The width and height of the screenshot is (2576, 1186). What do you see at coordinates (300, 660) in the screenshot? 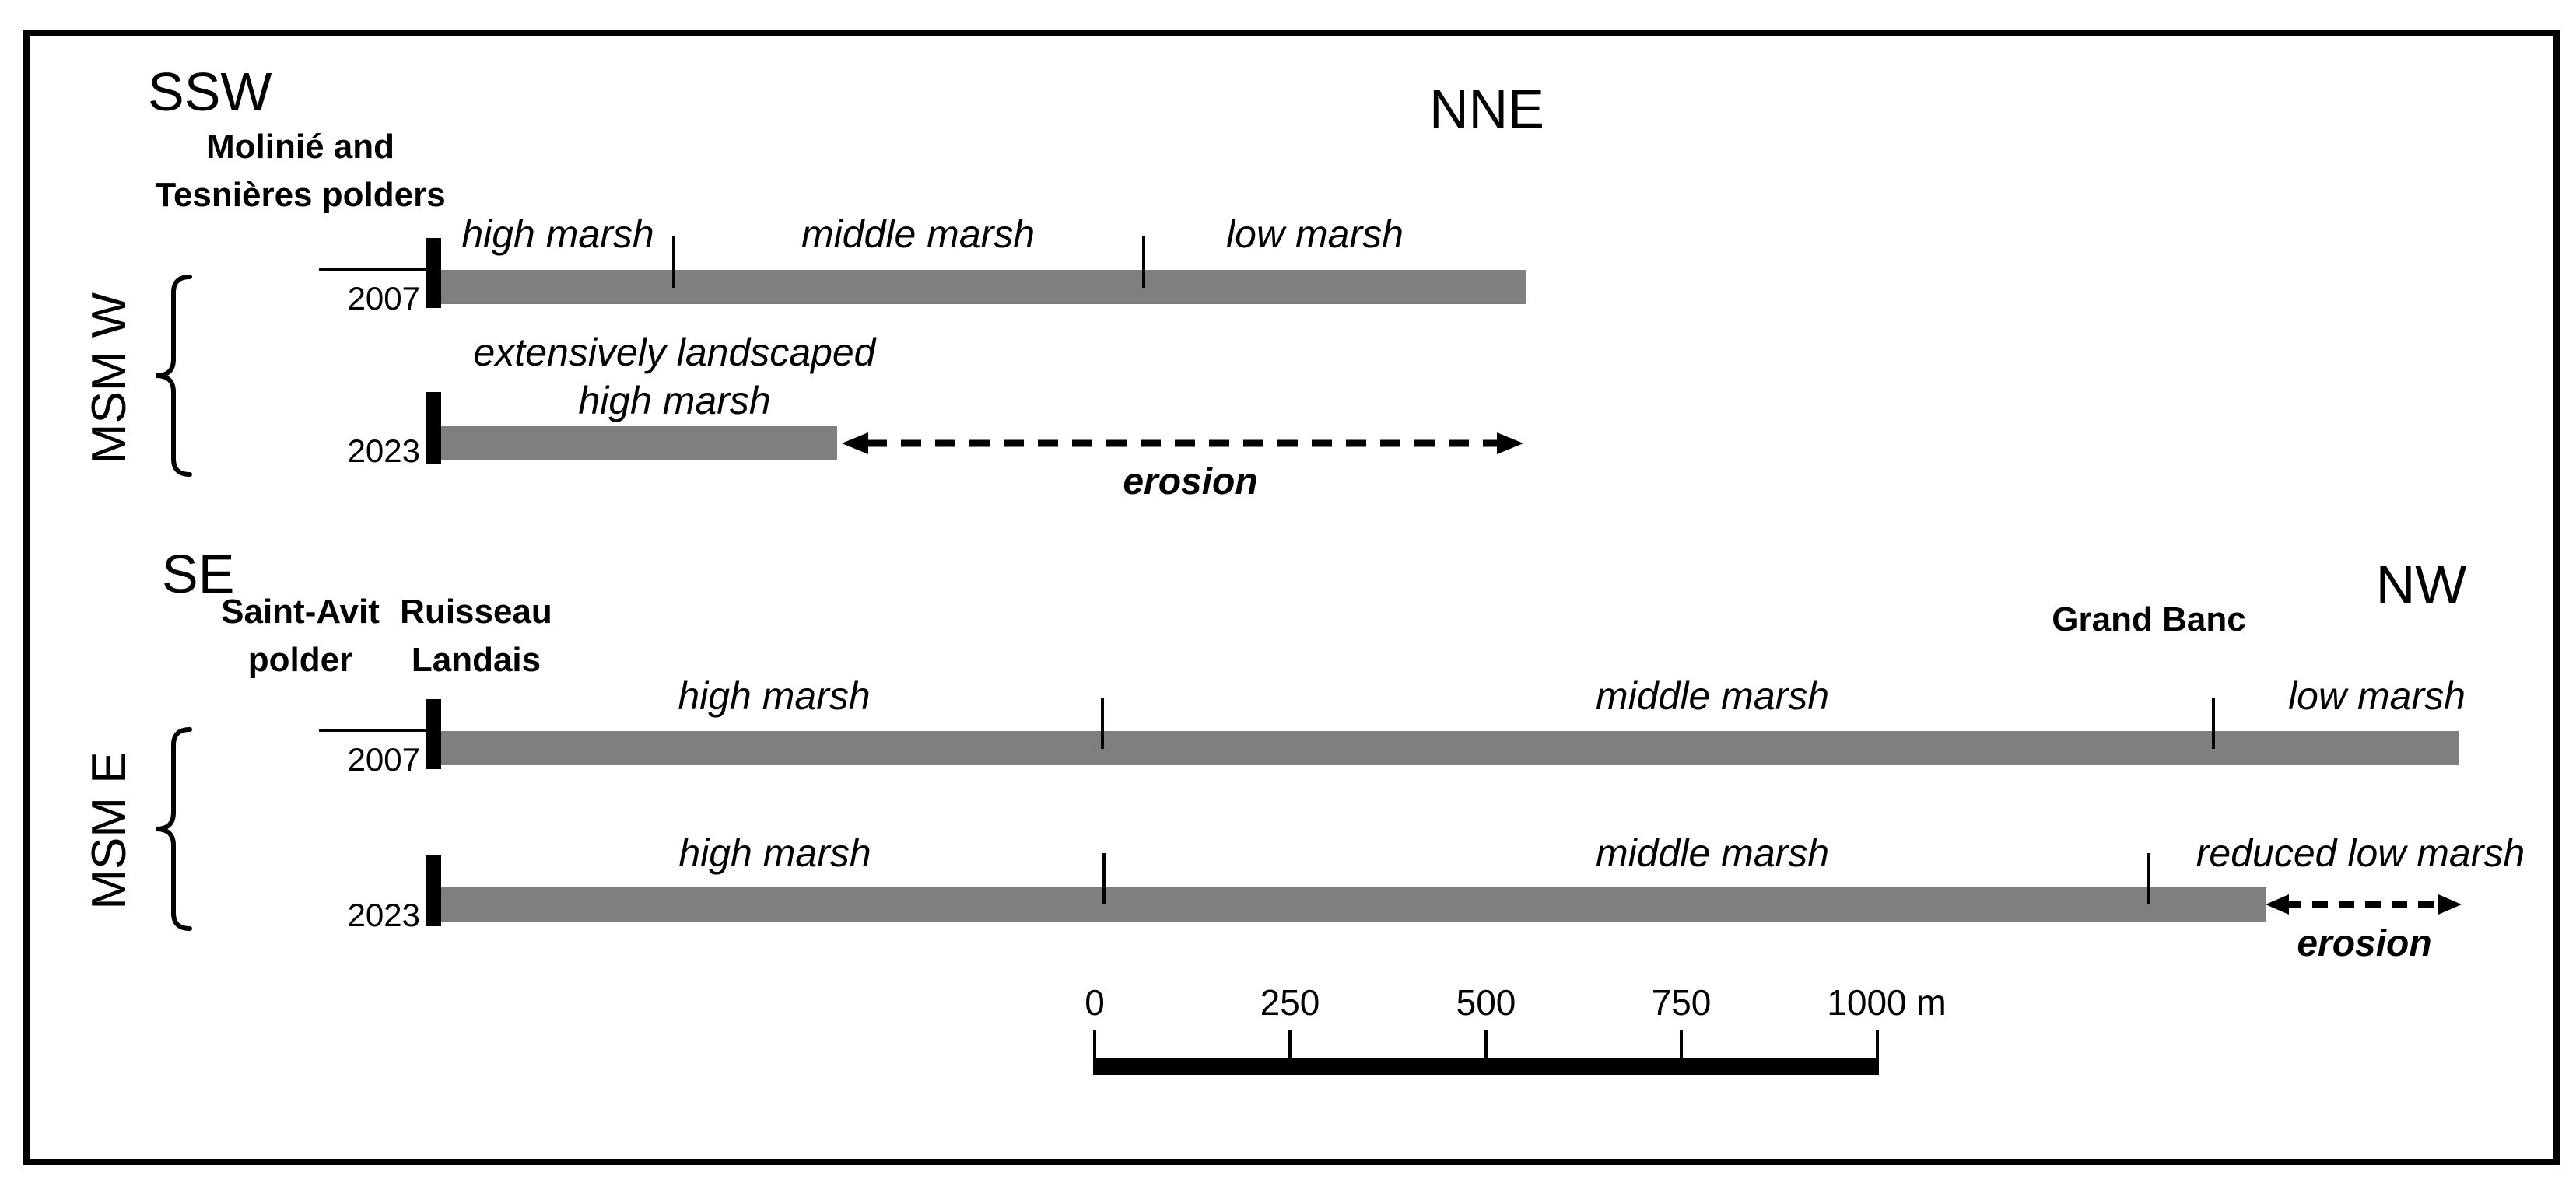
I see `landmark-line: polder` at bounding box center [300, 660].